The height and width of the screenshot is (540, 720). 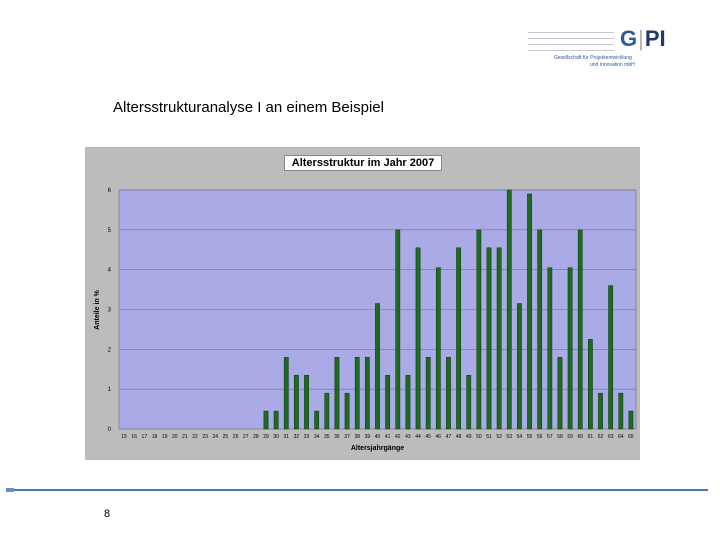 I want to click on footer-accent, so click(x=10, y=490).